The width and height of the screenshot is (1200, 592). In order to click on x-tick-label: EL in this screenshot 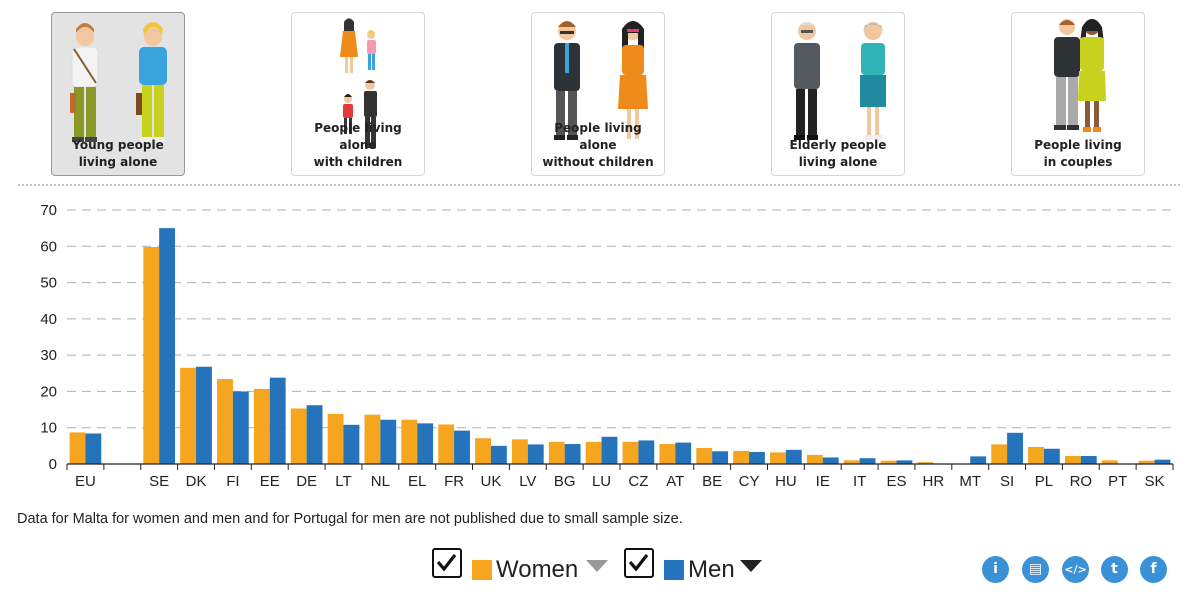, I will do `click(417, 481)`.